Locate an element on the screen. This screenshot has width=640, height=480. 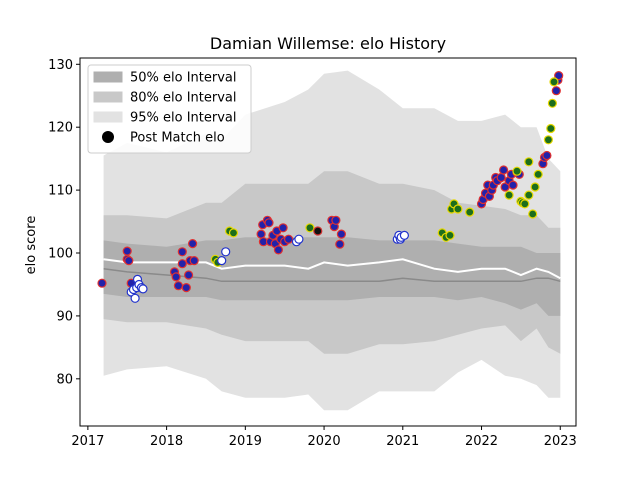
x-tick-label: 2019 is located at coordinates (245, 441).